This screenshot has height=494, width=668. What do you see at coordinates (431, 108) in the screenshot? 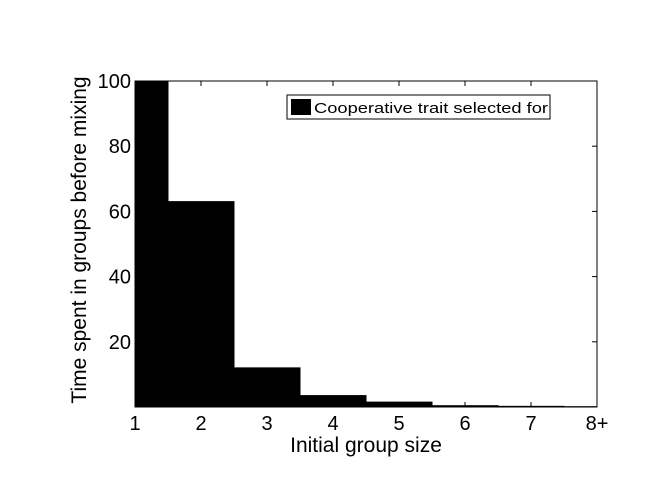
I see `legend-label: Cooperative trait selected for` at bounding box center [431, 108].